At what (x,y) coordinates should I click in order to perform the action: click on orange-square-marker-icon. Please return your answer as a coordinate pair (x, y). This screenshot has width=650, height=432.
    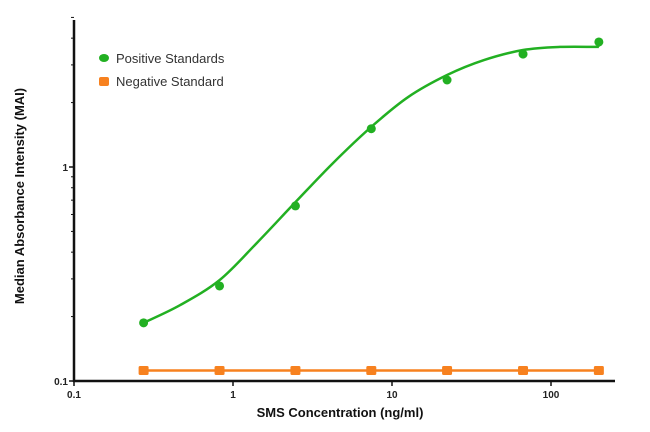
    Looking at the image, I should click on (104, 81).